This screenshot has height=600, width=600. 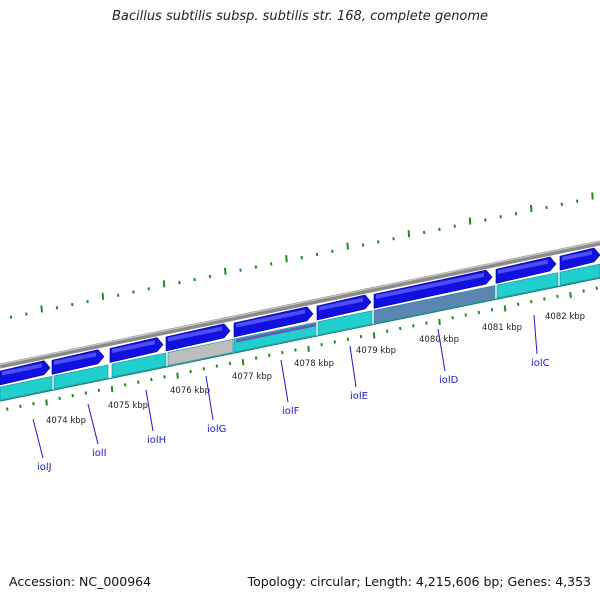 I want to click on scale-label: 4077 kbp, so click(x=252, y=377).